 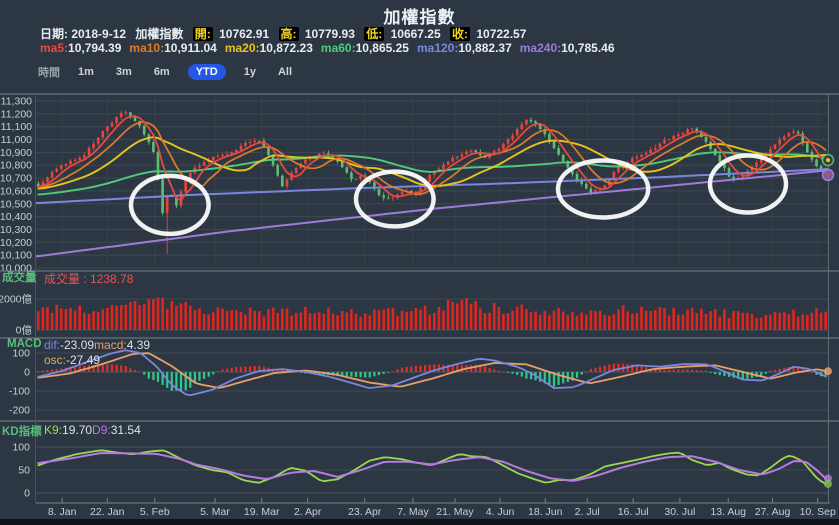 What do you see at coordinates (249, 72) in the screenshot?
I see `range-button-1y: 1y` at bounding box center [249, 72].